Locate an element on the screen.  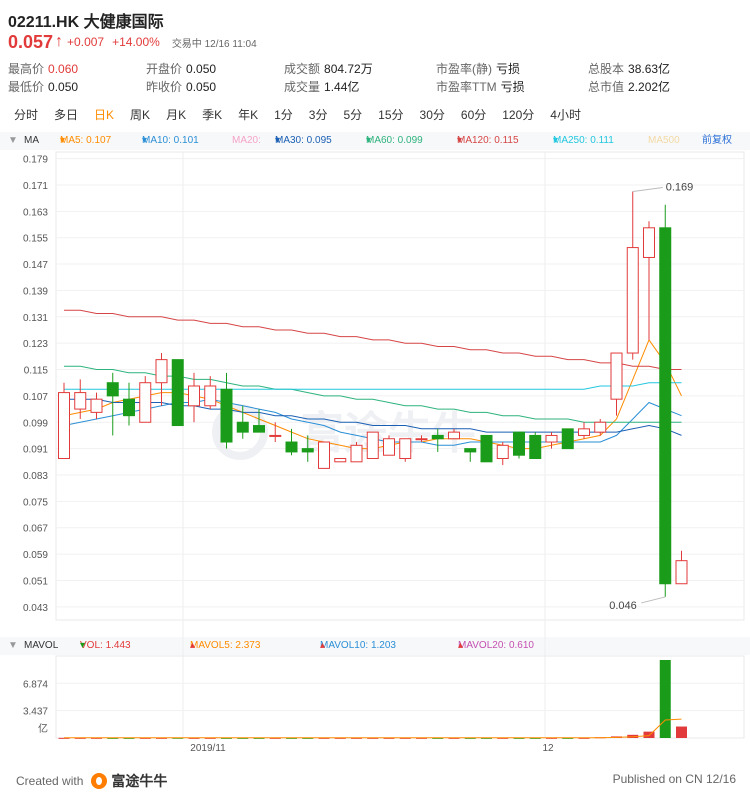
published-date: Published on CN 12/16 is located at coordinates (674, 779).